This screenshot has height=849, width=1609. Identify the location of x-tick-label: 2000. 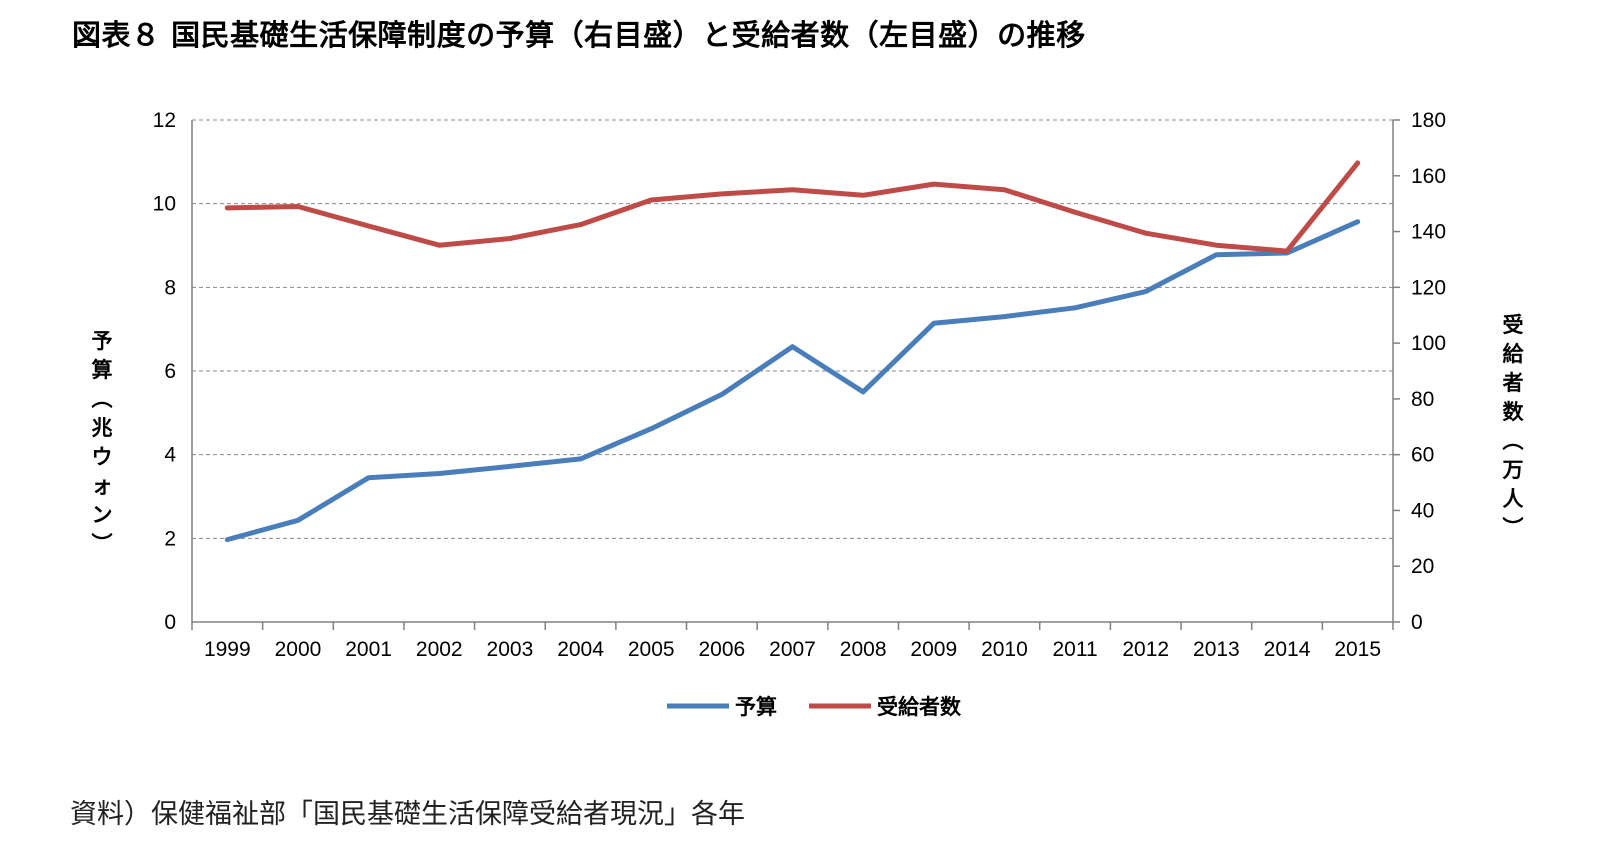
(298, 649).